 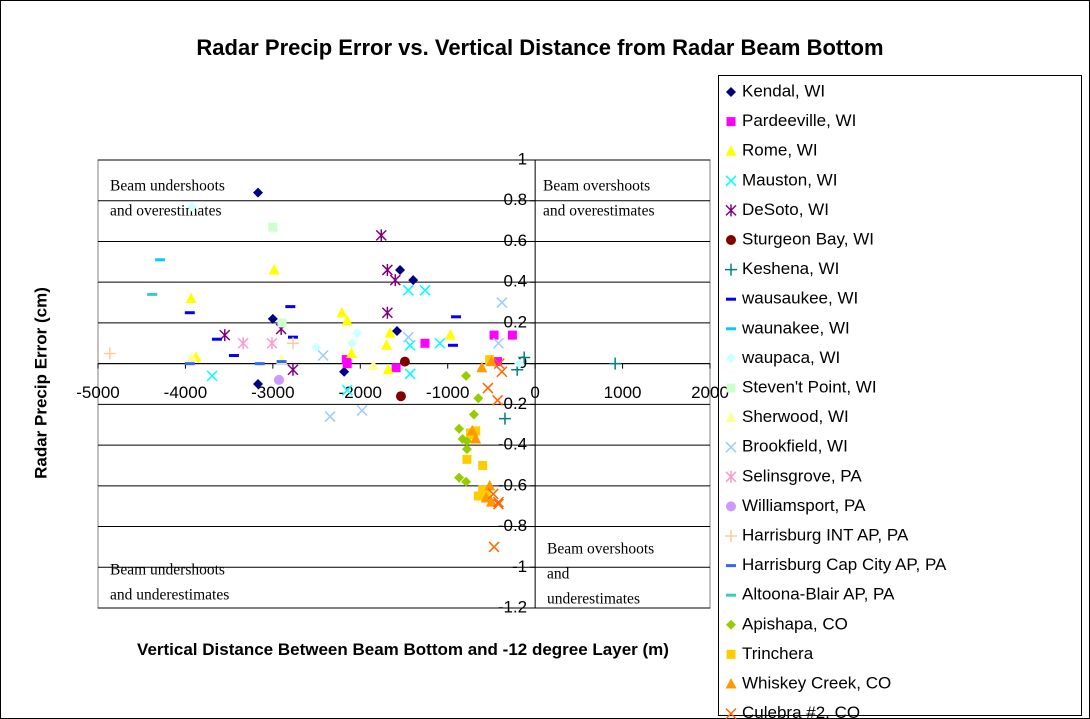 What do you see at coordinates (516, 199) in the screenshot?
I see `y-tick-label: 0.8` at bounding box center [516, 199].